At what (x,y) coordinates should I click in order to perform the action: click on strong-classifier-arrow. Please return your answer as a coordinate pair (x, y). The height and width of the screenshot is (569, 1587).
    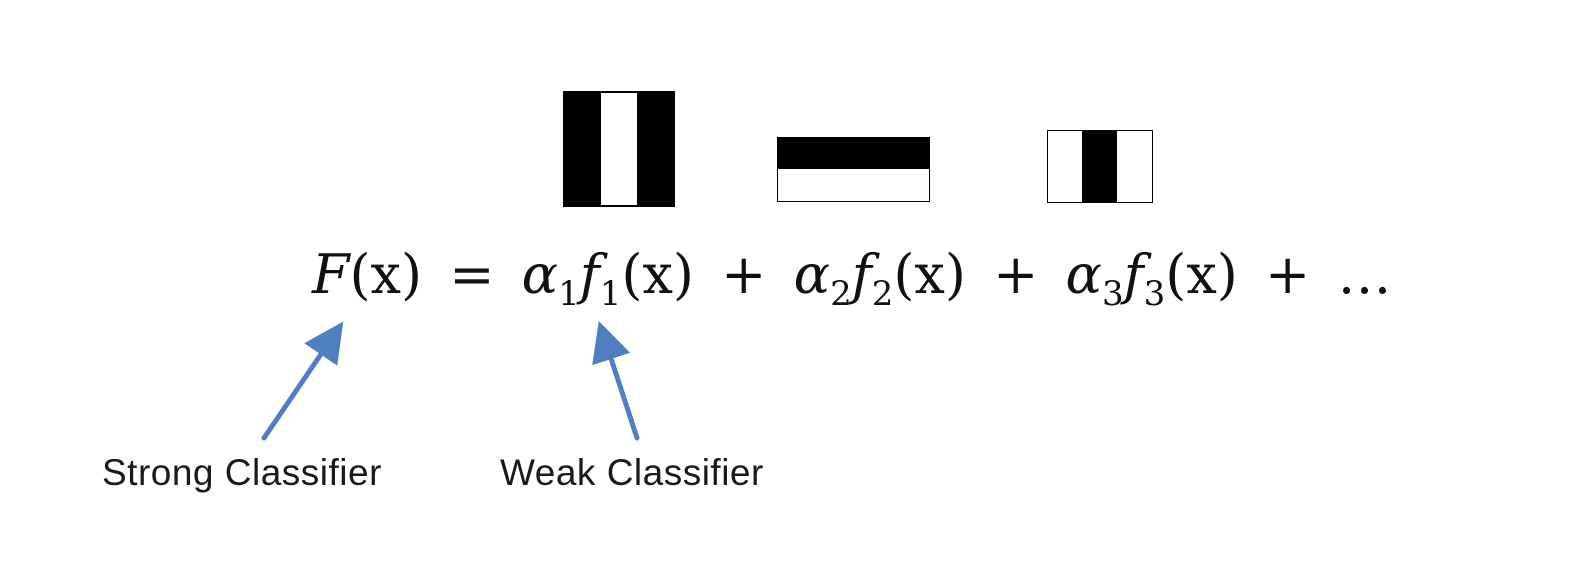
    Looking at the image, I should click on (302, 381).